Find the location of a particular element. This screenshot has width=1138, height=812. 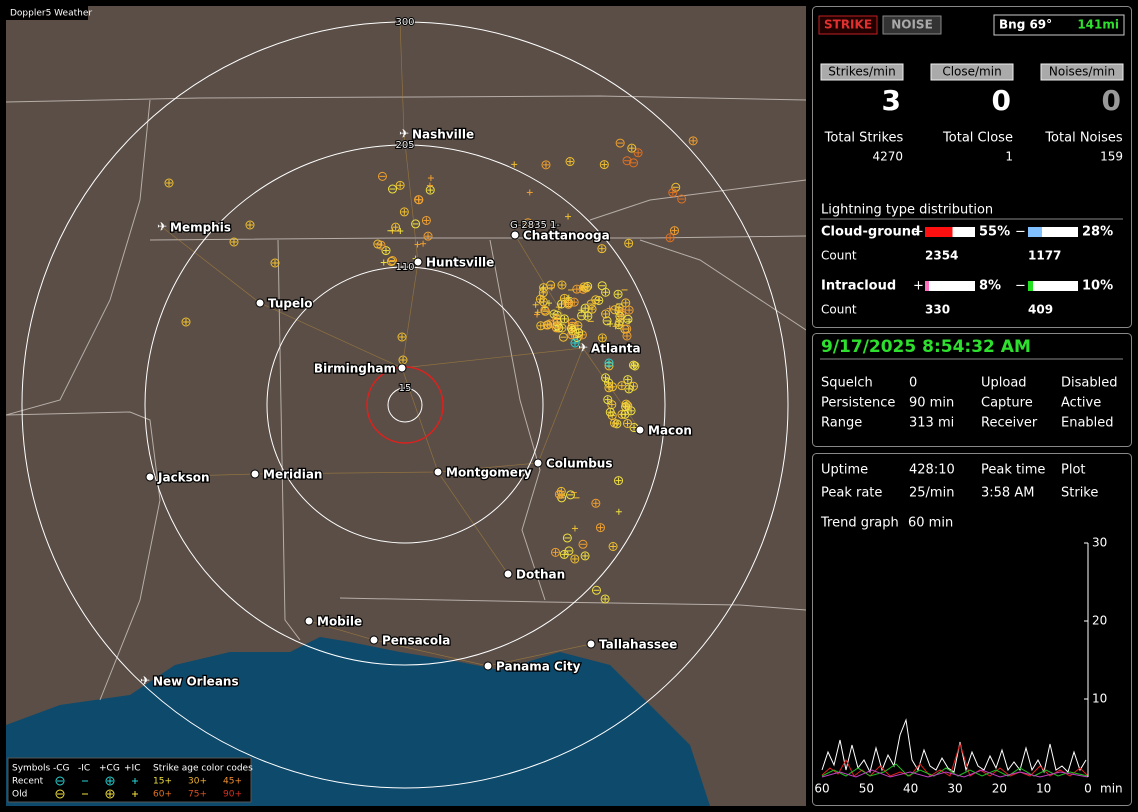

strike-button is located at coordinates (848, 25).